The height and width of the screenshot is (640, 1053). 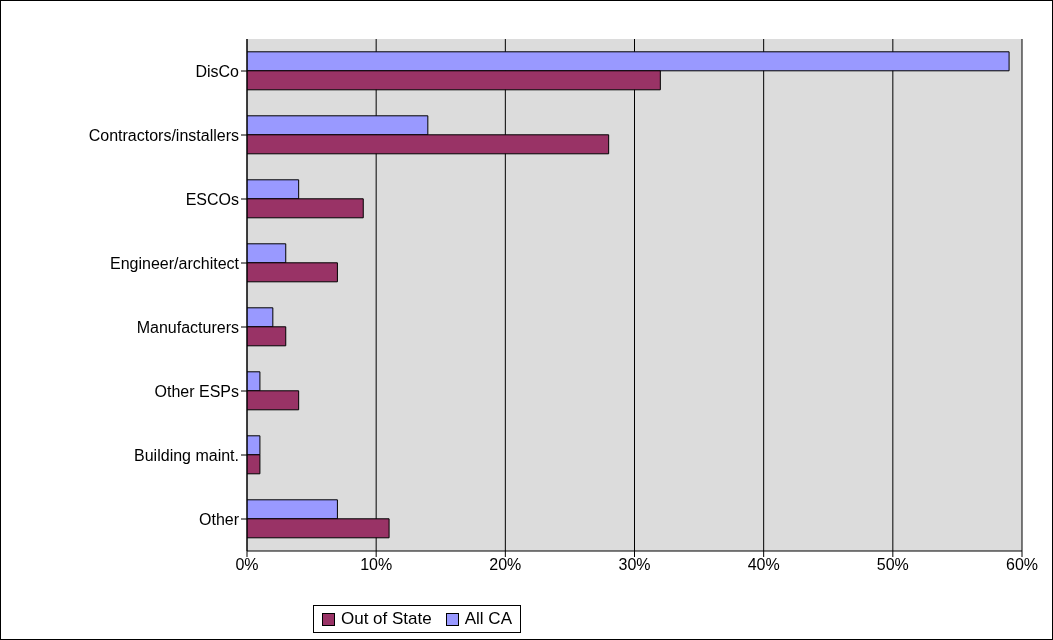 What do you see at coordinates (217, 71) in the screenshot?
I see `y-tick-label: DisCo` at bounding box center [217, 71].